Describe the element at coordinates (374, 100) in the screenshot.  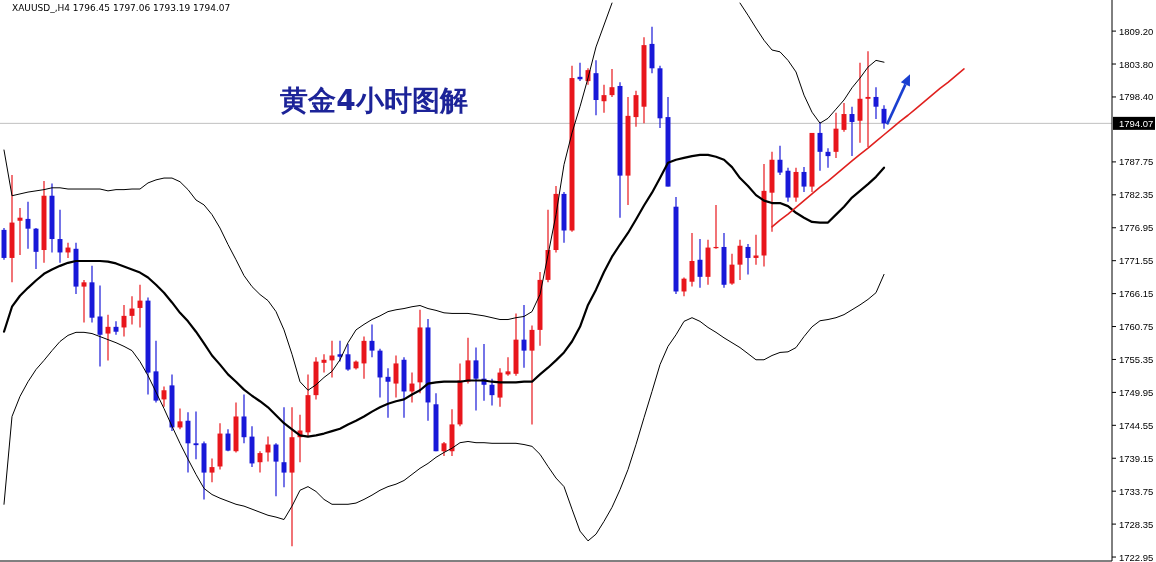
I see `title: 黄金4小时图解` at that location.